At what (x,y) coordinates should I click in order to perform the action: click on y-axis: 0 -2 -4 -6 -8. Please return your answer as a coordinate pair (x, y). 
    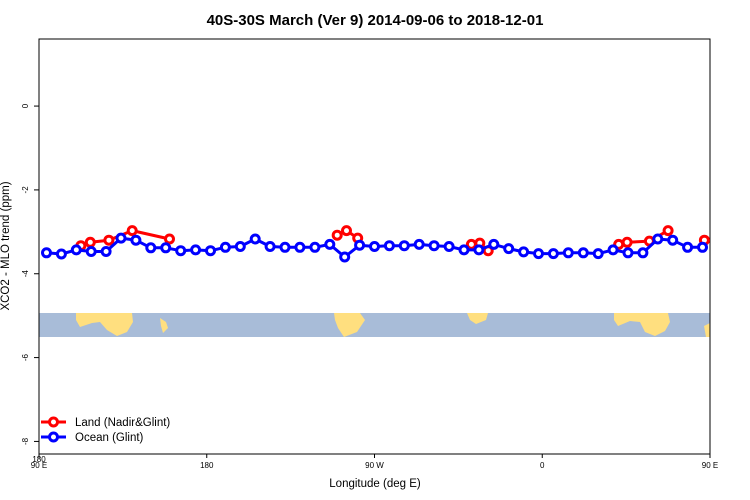
    Looking at the image, I should click on (30, 274).